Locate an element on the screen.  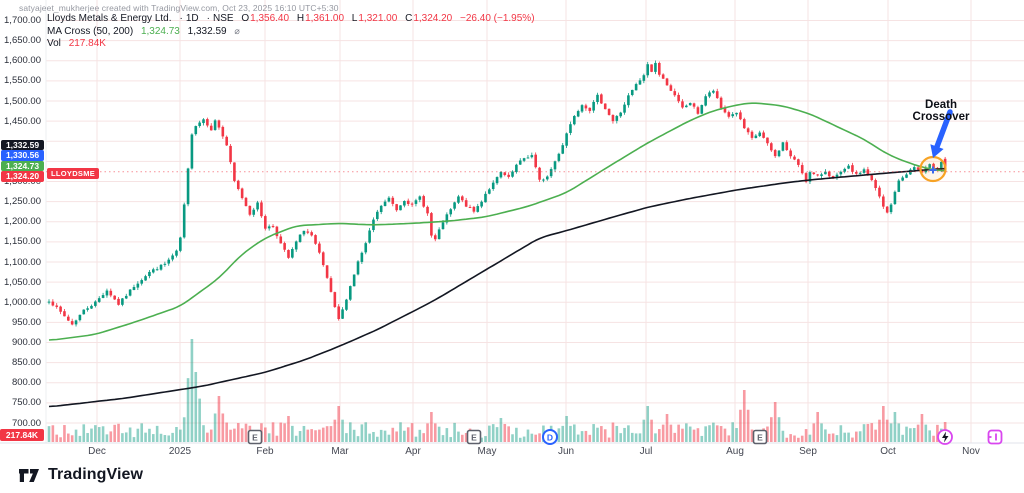
time-axis-label: Apr is located at coordinates (413, 451).